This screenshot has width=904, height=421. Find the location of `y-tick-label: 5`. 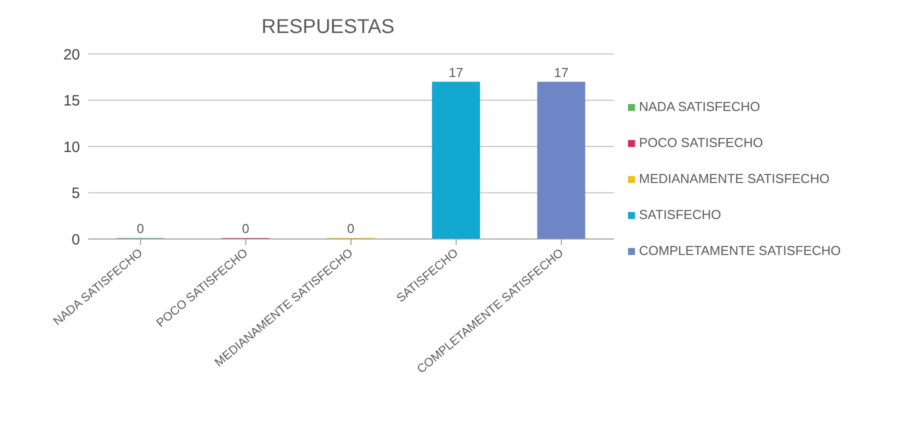

y-tick-label: 5 is located at coordinates (76, 193).